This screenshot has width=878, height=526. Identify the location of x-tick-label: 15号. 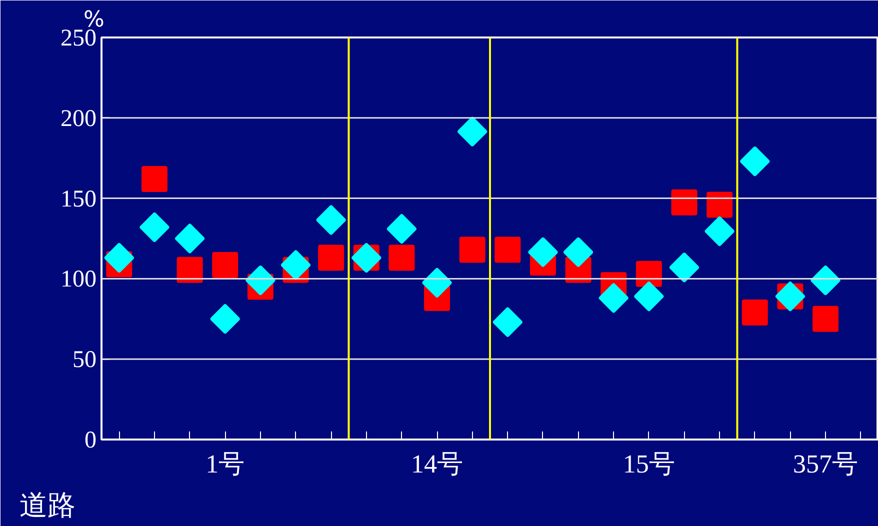
(648, 464).